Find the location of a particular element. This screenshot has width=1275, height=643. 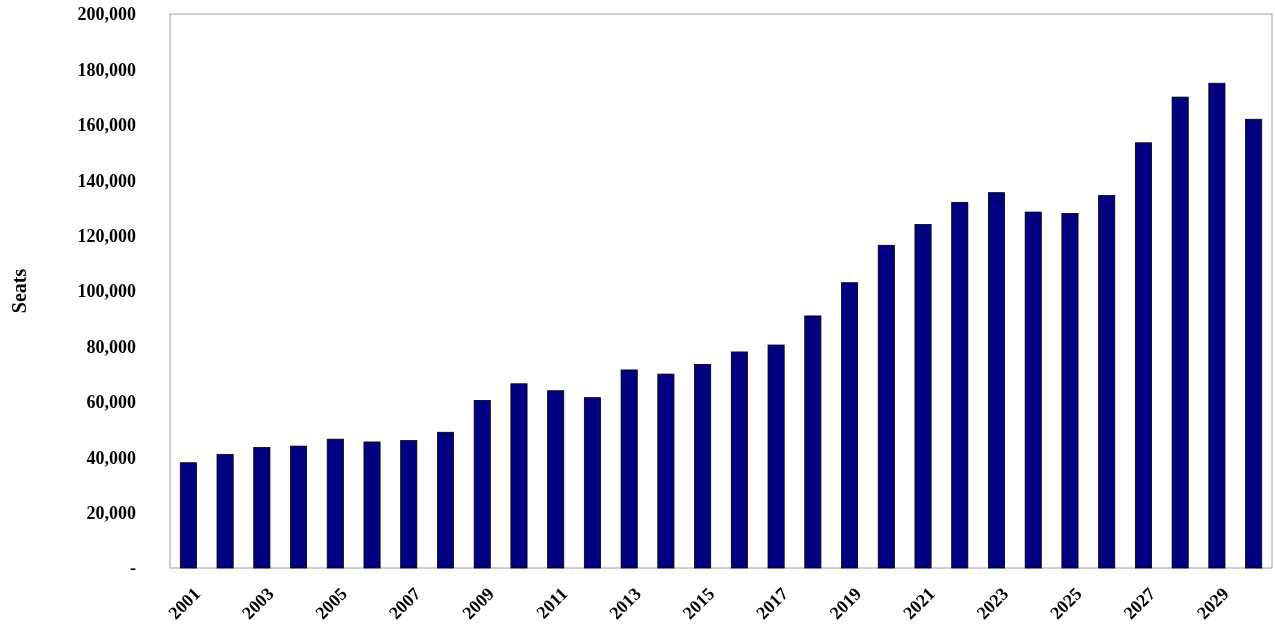

y-tick-label: 200,000 is located at coordinates (106, 14).